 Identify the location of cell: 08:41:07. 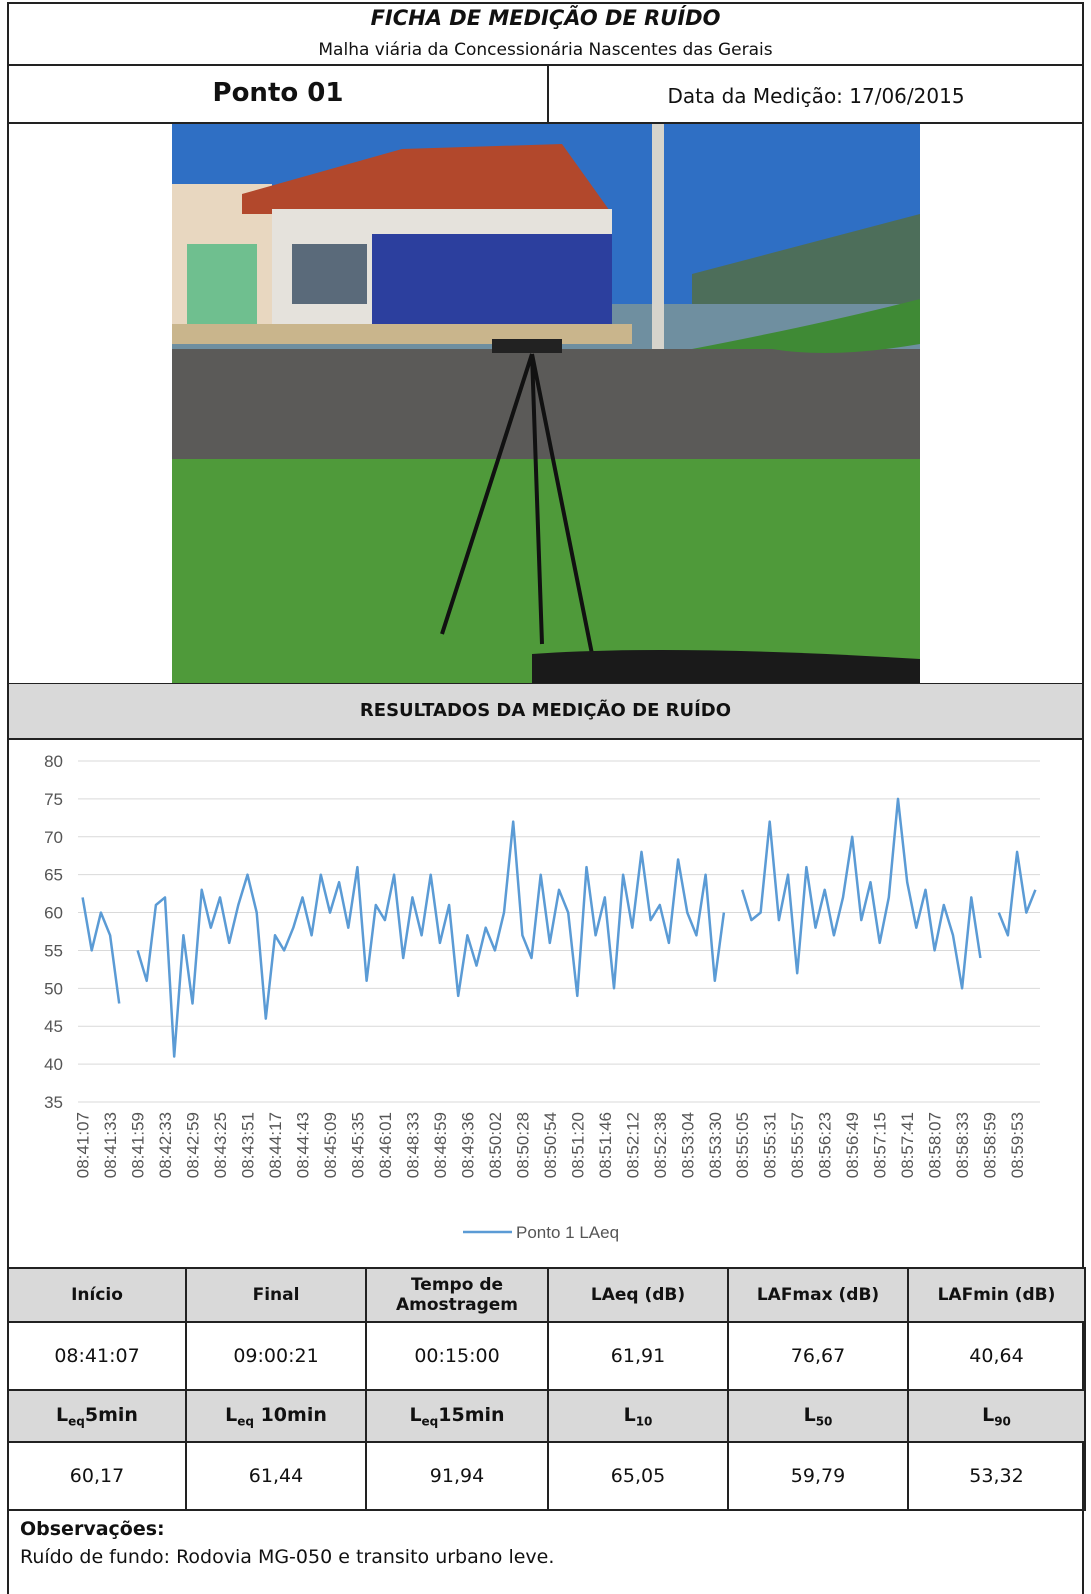
(97, 1356).